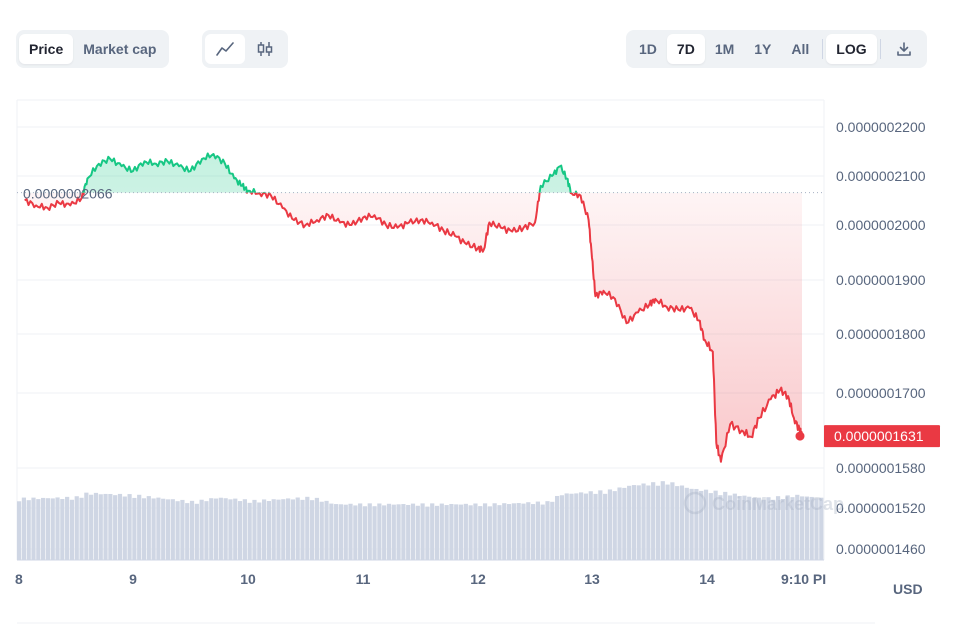 This screenshot has width=969, height=625. I want to click on volume-bars, so click(420, 520).